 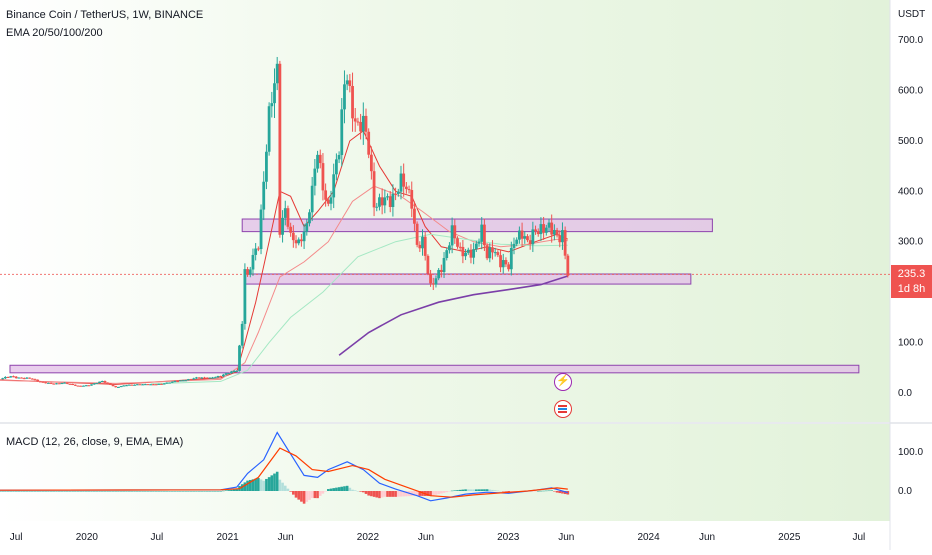 What do you see at coordinates (905, 491) in the screenshot?
I see `macd-axis-tick: 0.0` at bounding box center [905, 491].